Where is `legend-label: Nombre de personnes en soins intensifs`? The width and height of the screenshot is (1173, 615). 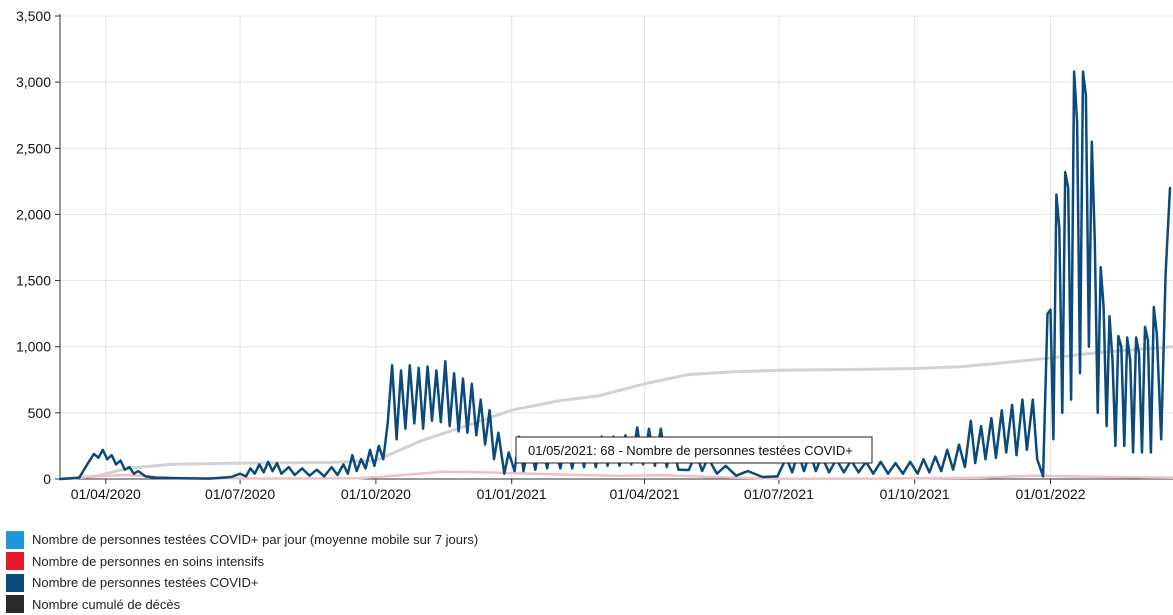
legend-label: Nombre de personnes en soins intensifs is located at coordinates (148, 561).